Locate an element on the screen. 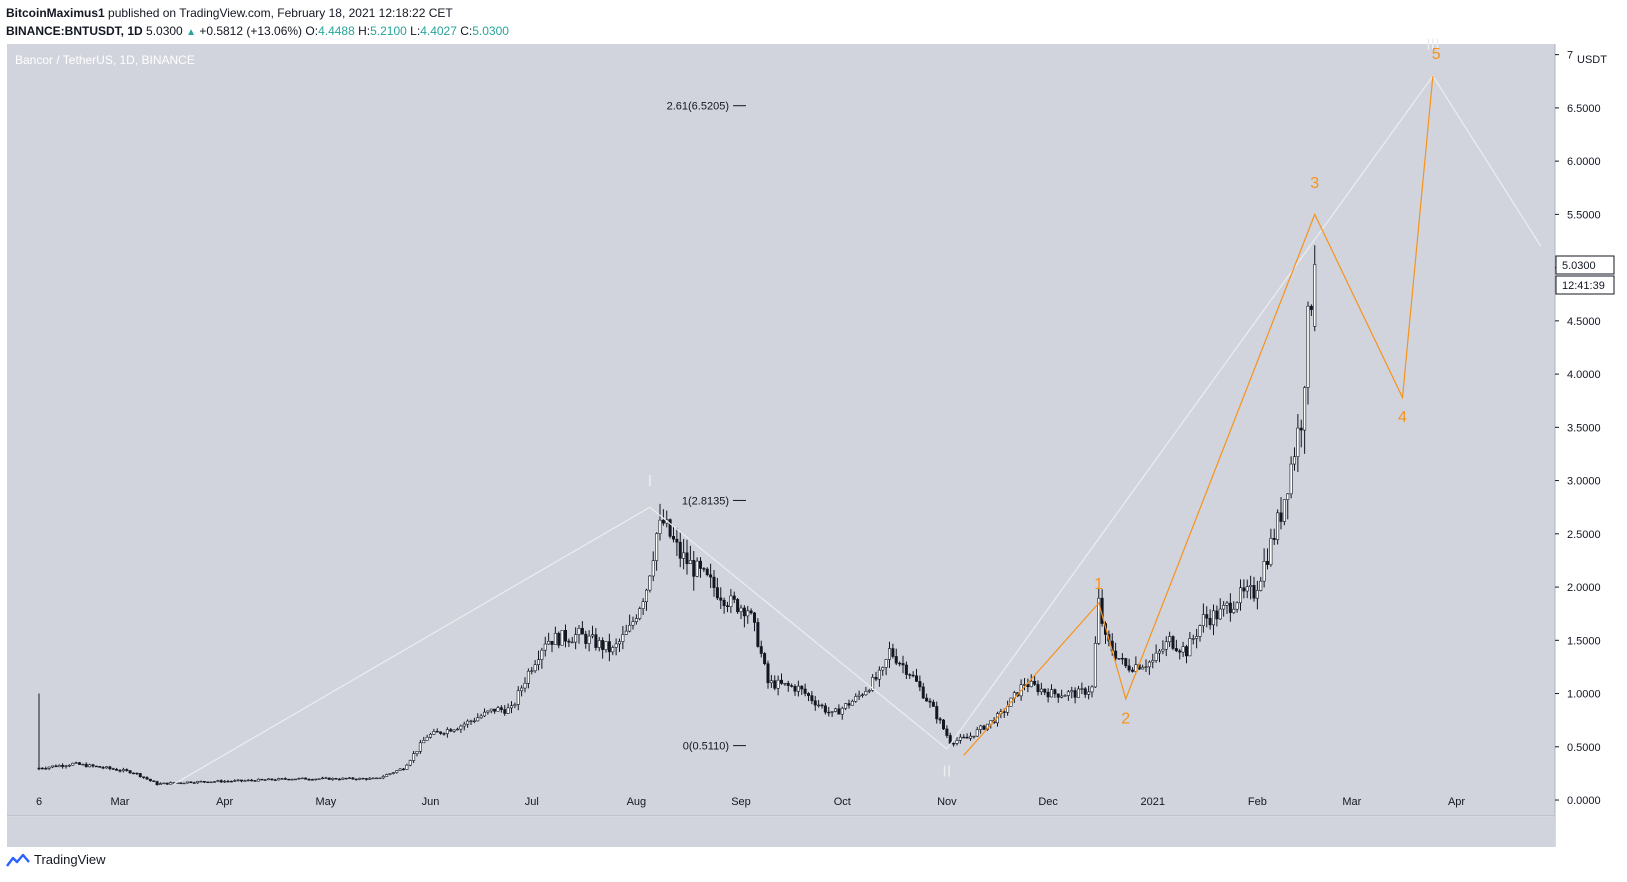  footer: TradingView is located at coordinates (56, 859).